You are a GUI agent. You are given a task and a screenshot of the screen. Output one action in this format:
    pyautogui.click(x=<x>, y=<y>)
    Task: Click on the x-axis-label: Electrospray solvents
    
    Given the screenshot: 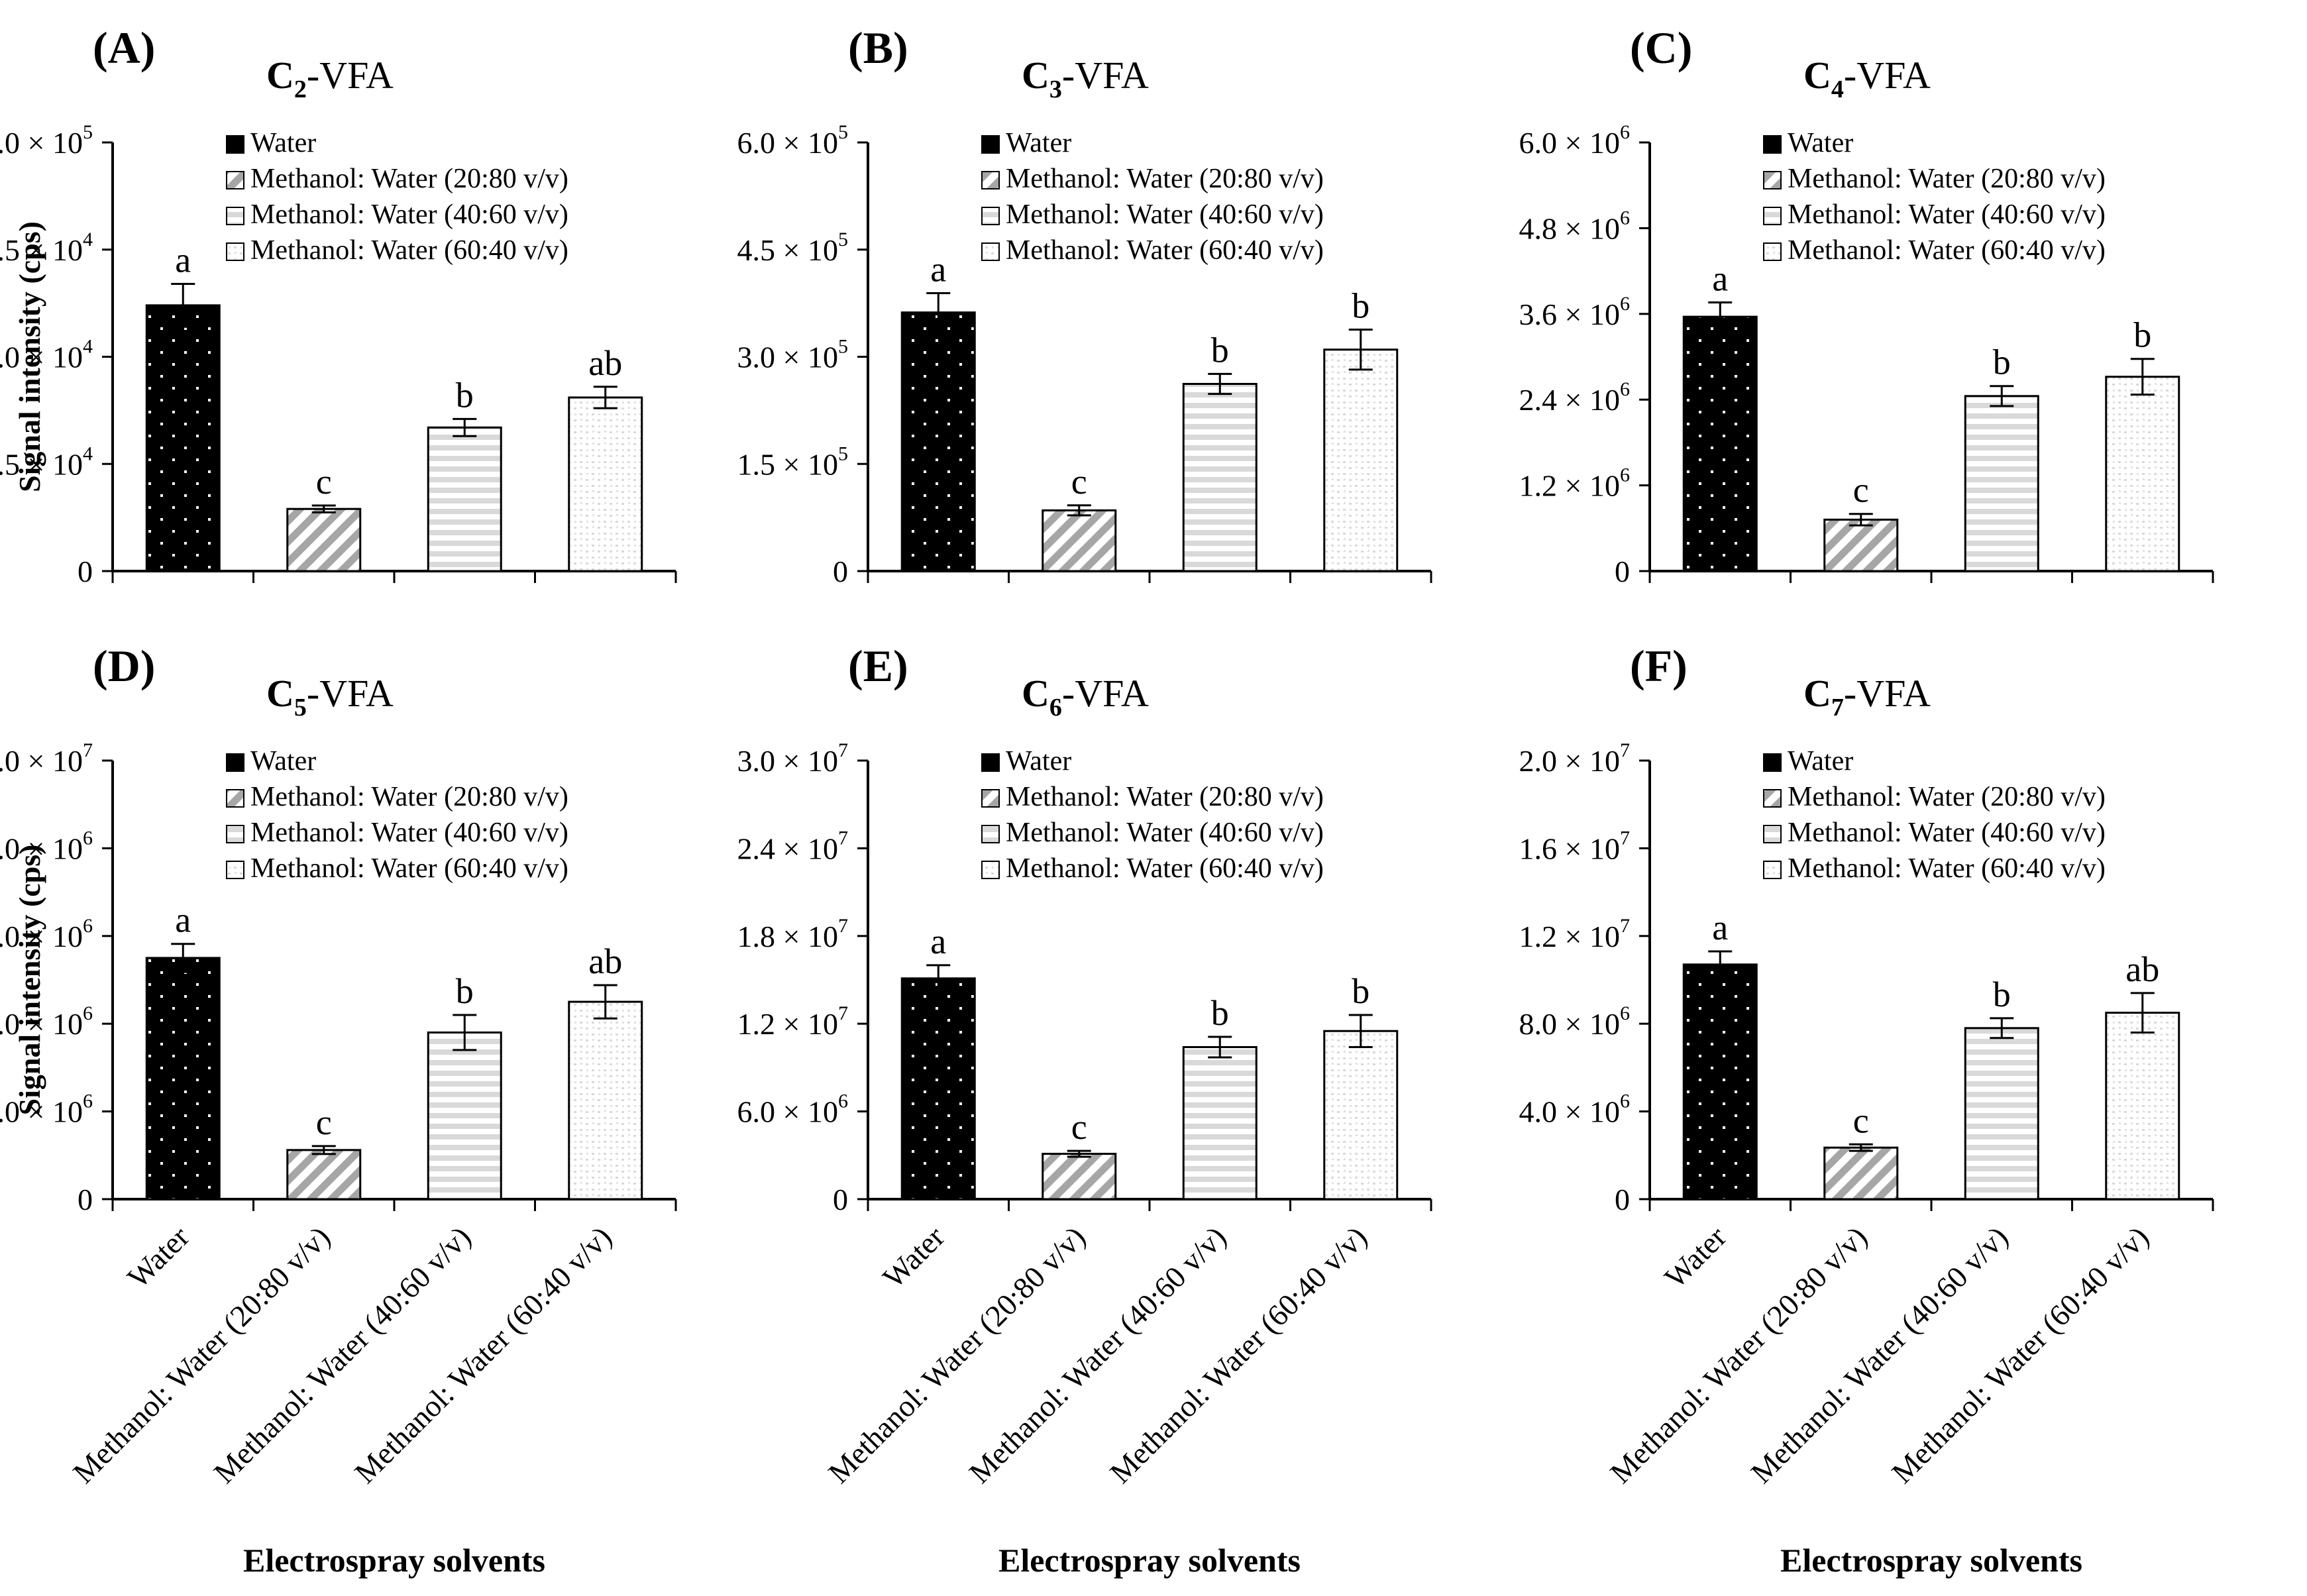 What is the action you would take?
    pyautogui.click(x=1149, y=1560)
    